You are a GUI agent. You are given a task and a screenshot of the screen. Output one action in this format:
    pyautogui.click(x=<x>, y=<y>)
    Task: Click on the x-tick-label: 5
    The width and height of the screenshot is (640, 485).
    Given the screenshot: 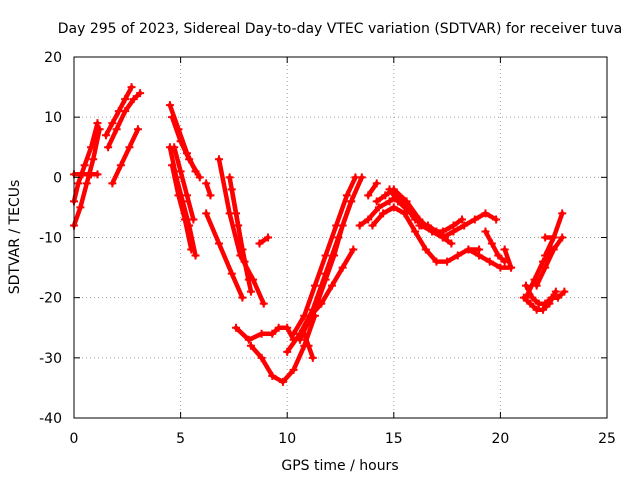 What is the action you would take?
    pyautogui.click(x=180, y=439)
    